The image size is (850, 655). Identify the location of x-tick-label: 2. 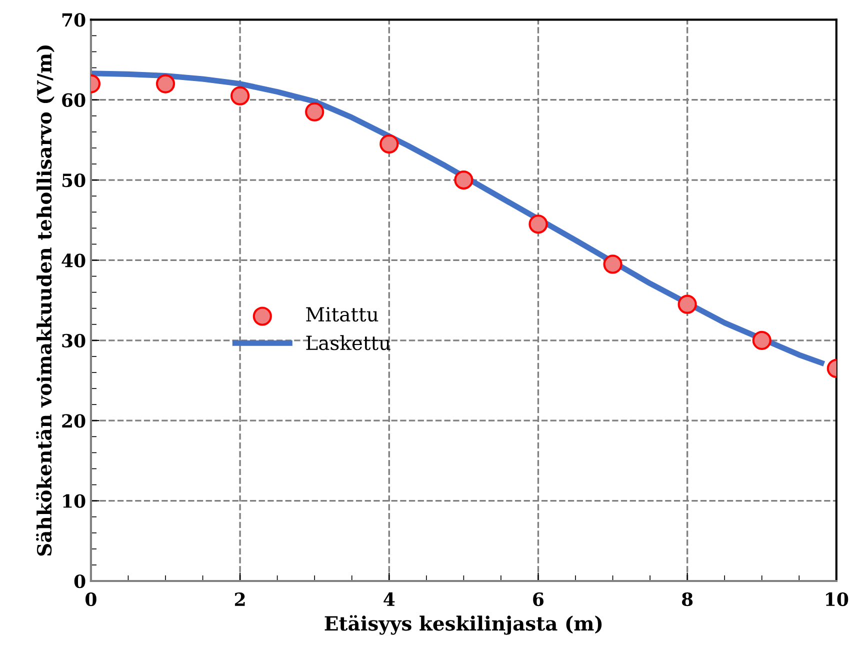
(239, 599).